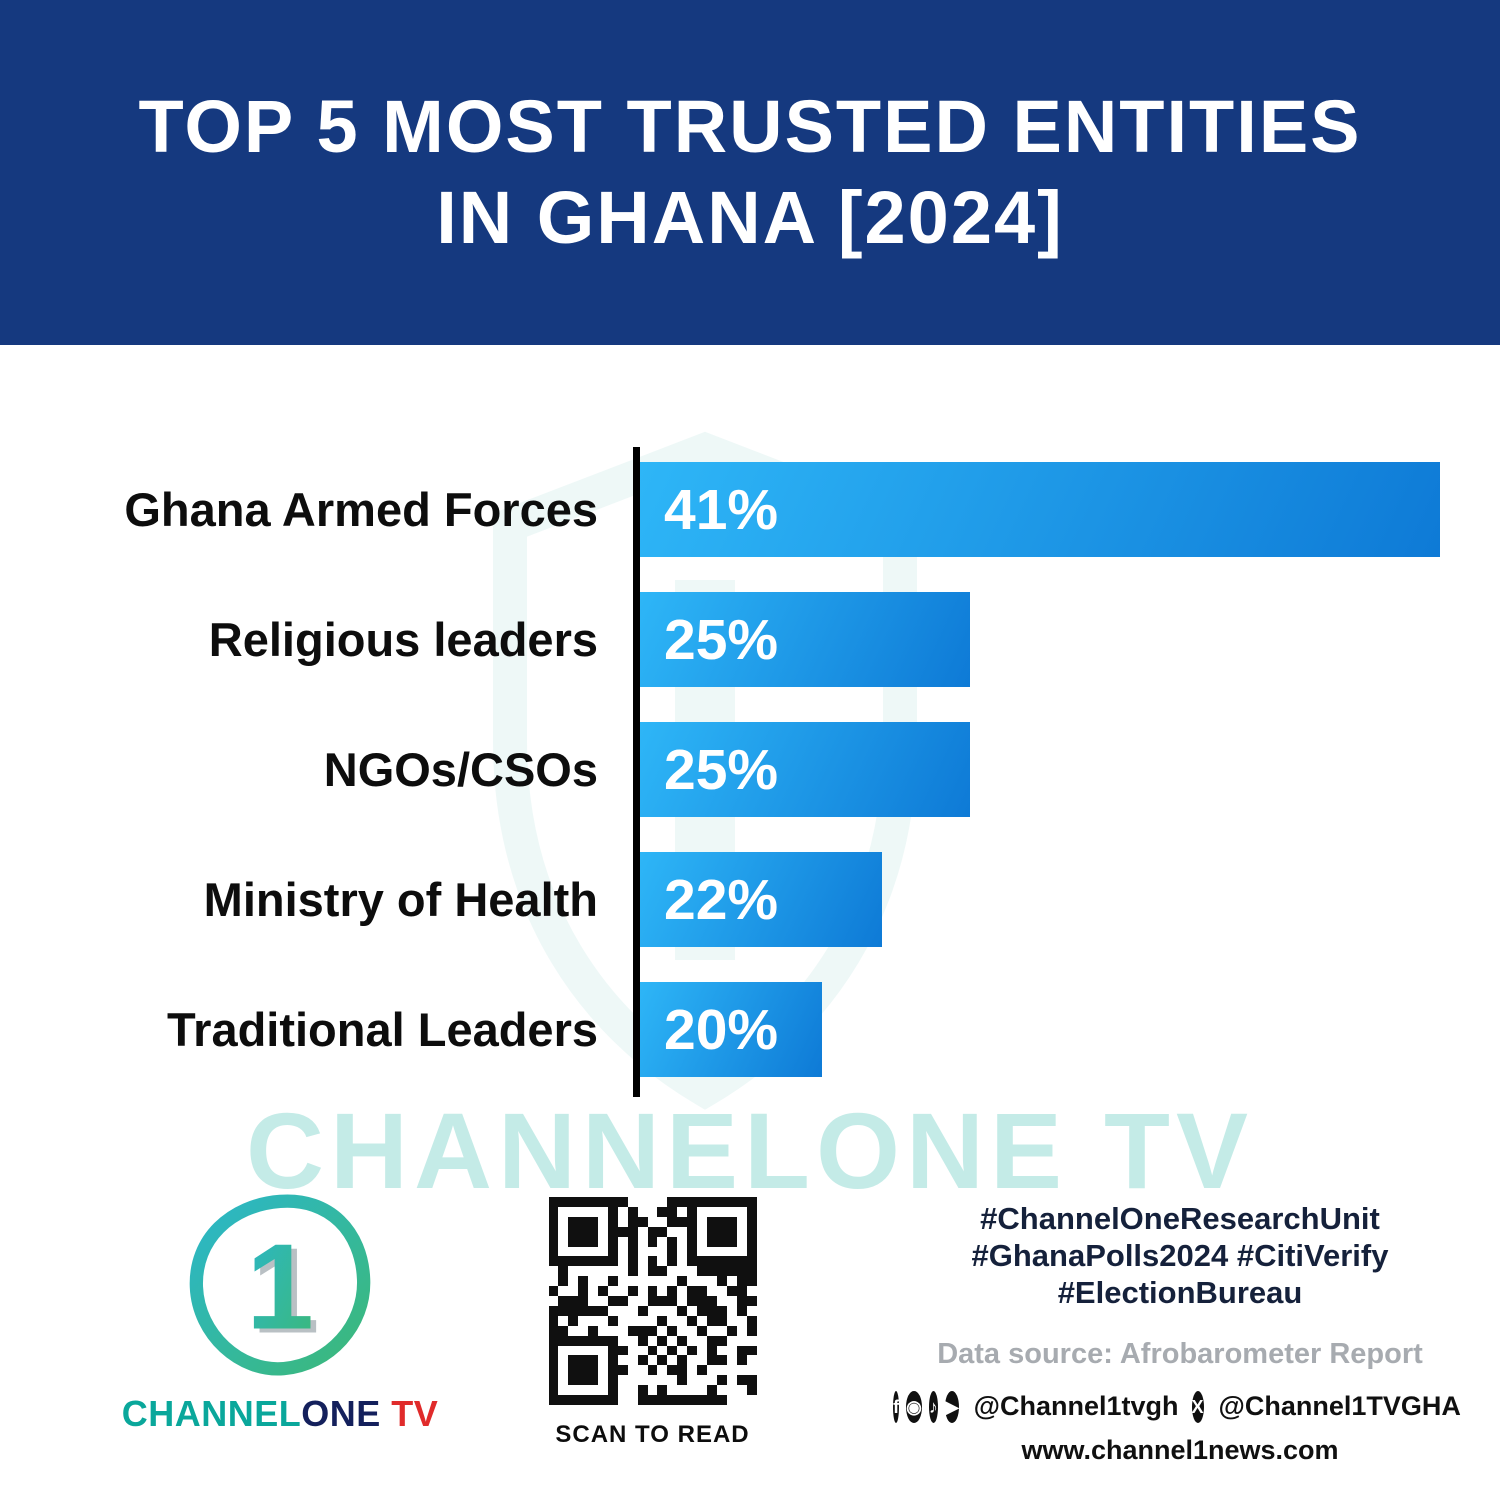 The width and height of the screenshot is (1500, 1500). Describe the element at coordinates (951, 1406) in the screenshot. I see `youtube-icon: ▶` at that location.